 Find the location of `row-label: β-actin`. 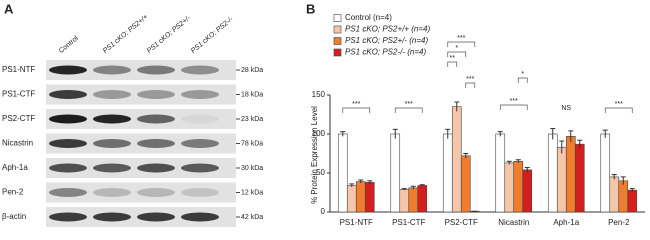

row-label: β-actin is located at coordinates (14, 216).